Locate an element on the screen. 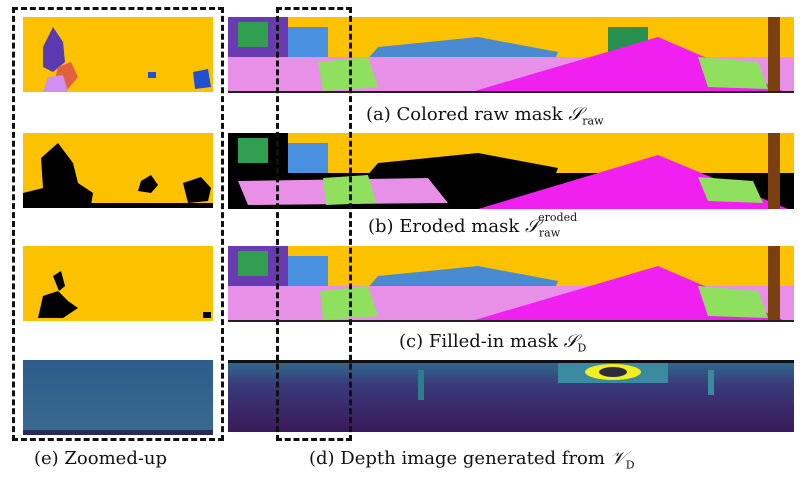  zoom-panel-e is located at coordinates (118, 397).